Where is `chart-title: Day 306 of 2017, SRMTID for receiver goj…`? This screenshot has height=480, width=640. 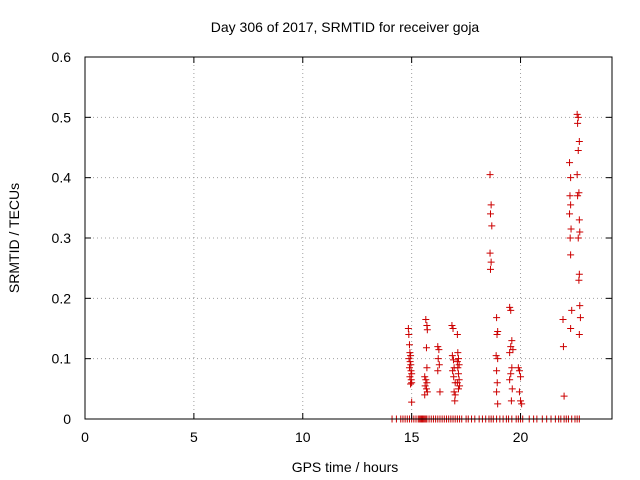 chart-title: Day 306 of 2017, SRMTID for receiver goj… is located at coordinates (345, 27).